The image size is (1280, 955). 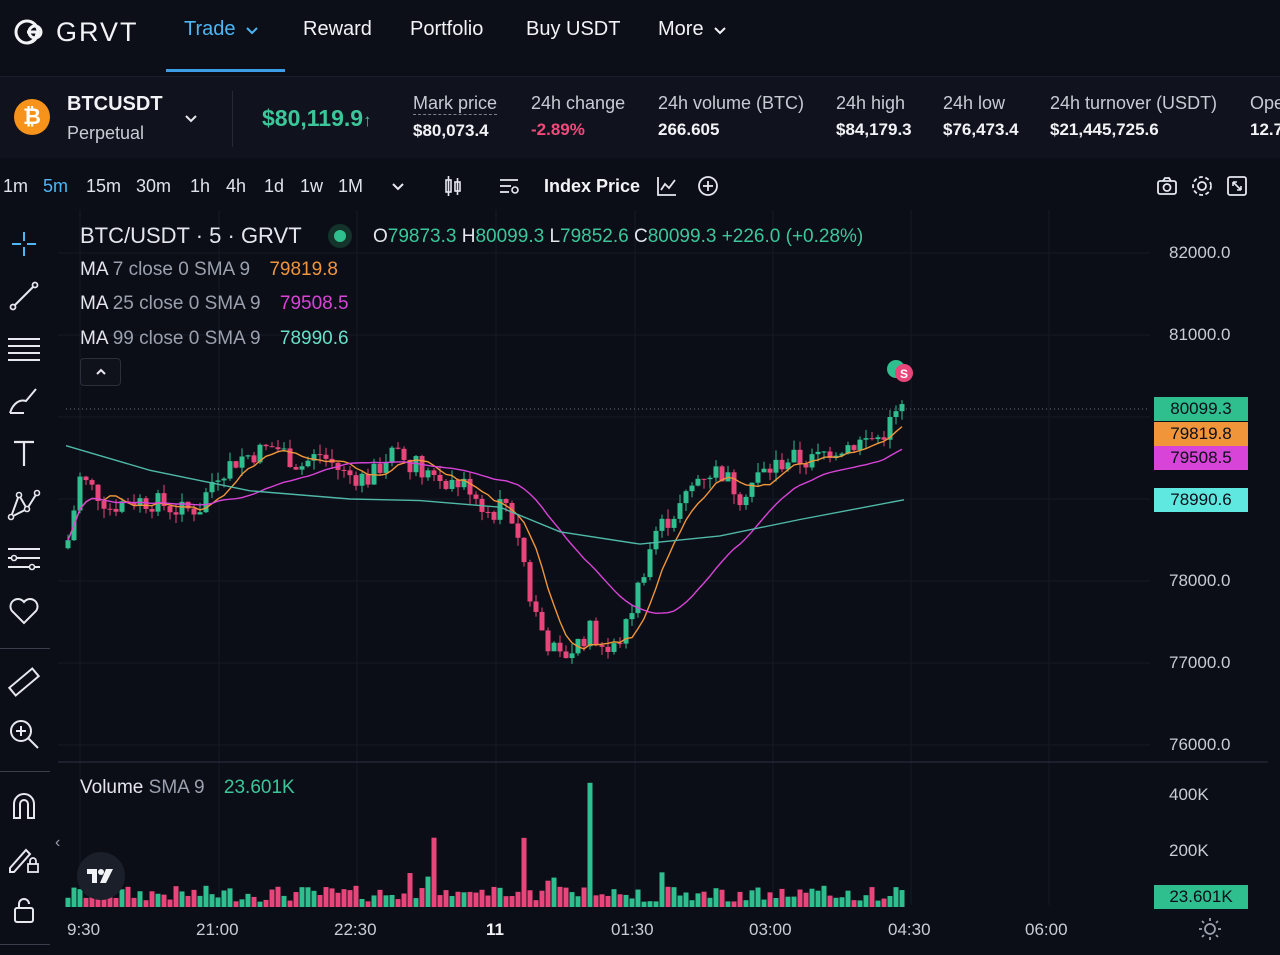 I want to click on indicators-icon, so click(x=667, y=186).